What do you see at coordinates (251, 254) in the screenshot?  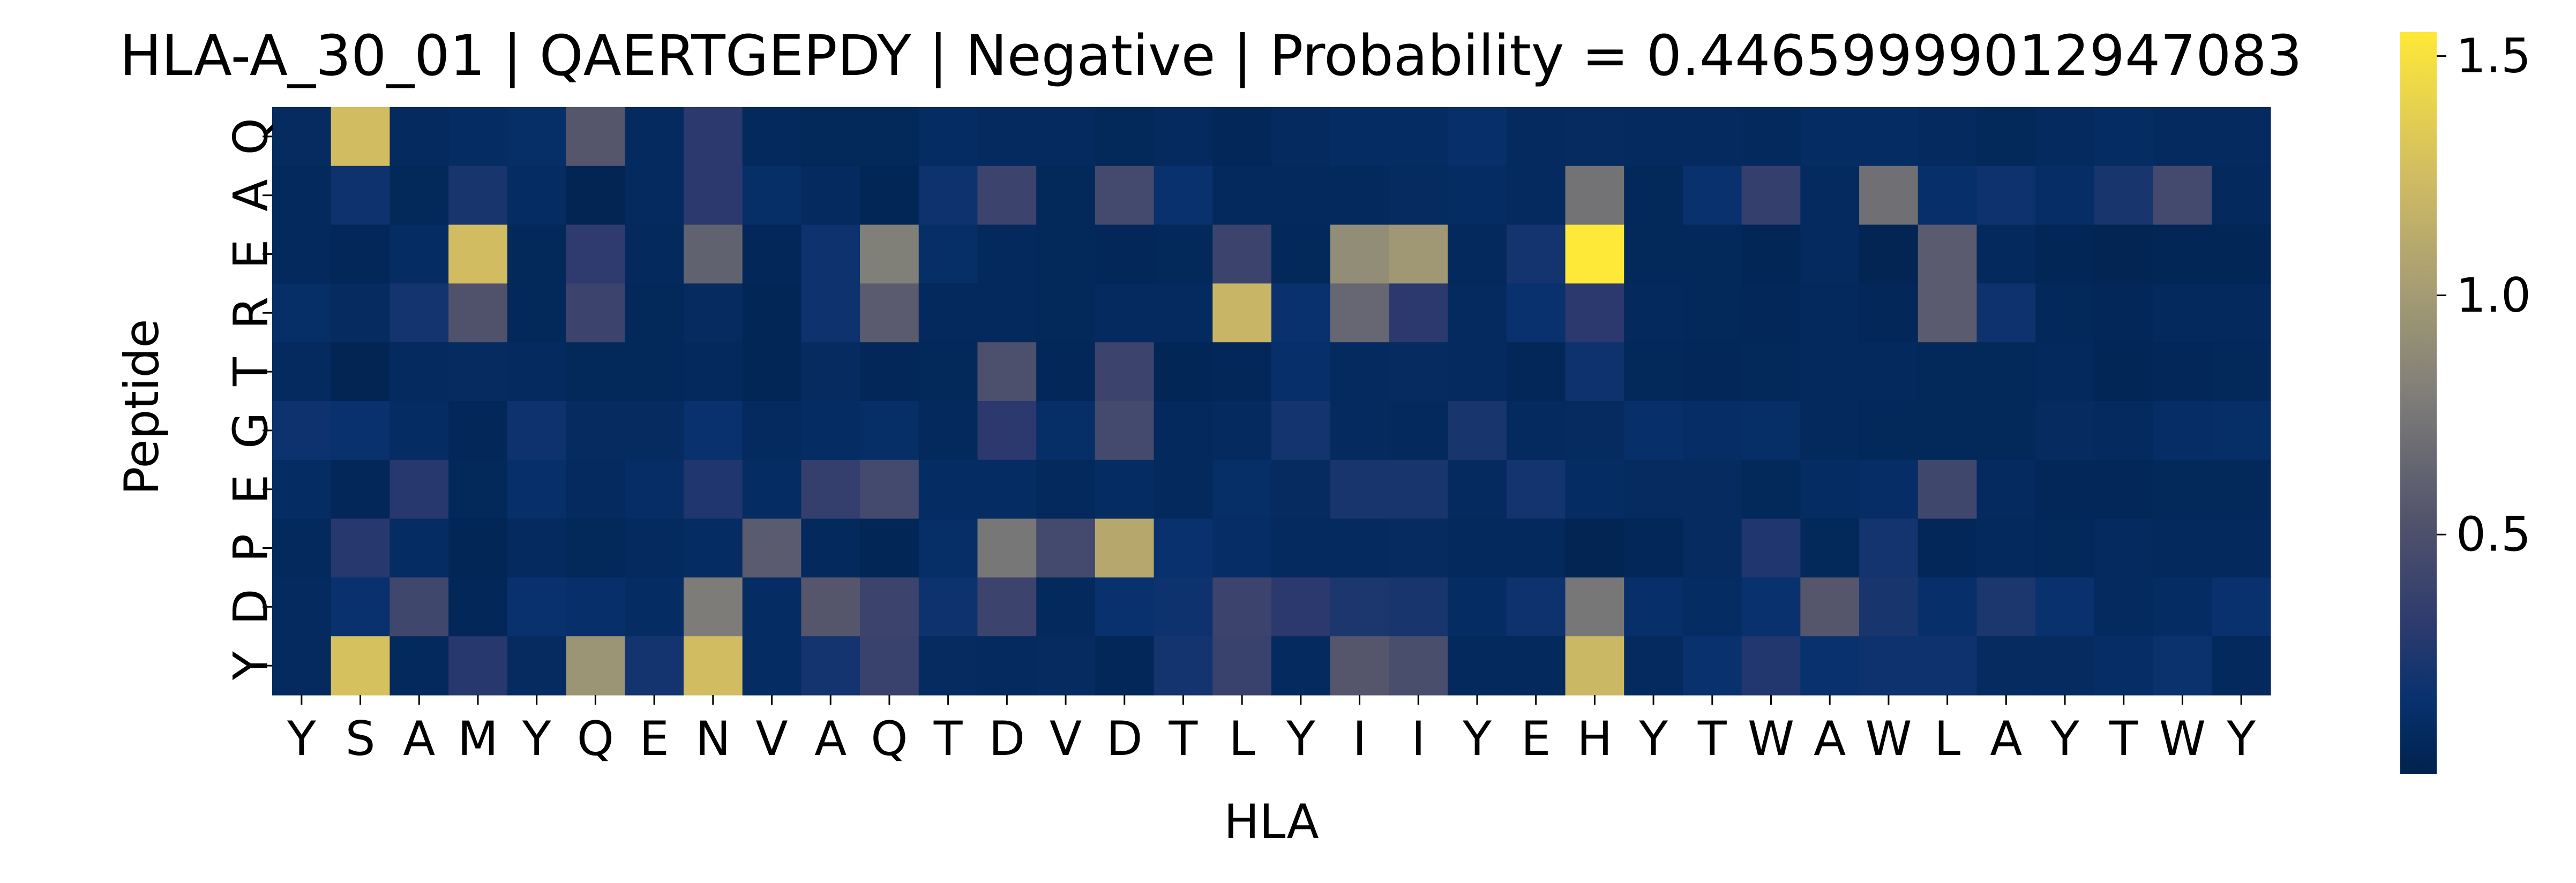 I see `y-tick-label: E` at bounding box center [251, 254].